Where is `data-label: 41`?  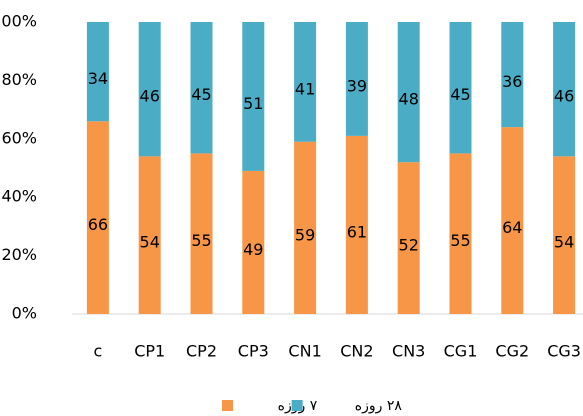
data-label: 41 is located at coordinates (305, 88).